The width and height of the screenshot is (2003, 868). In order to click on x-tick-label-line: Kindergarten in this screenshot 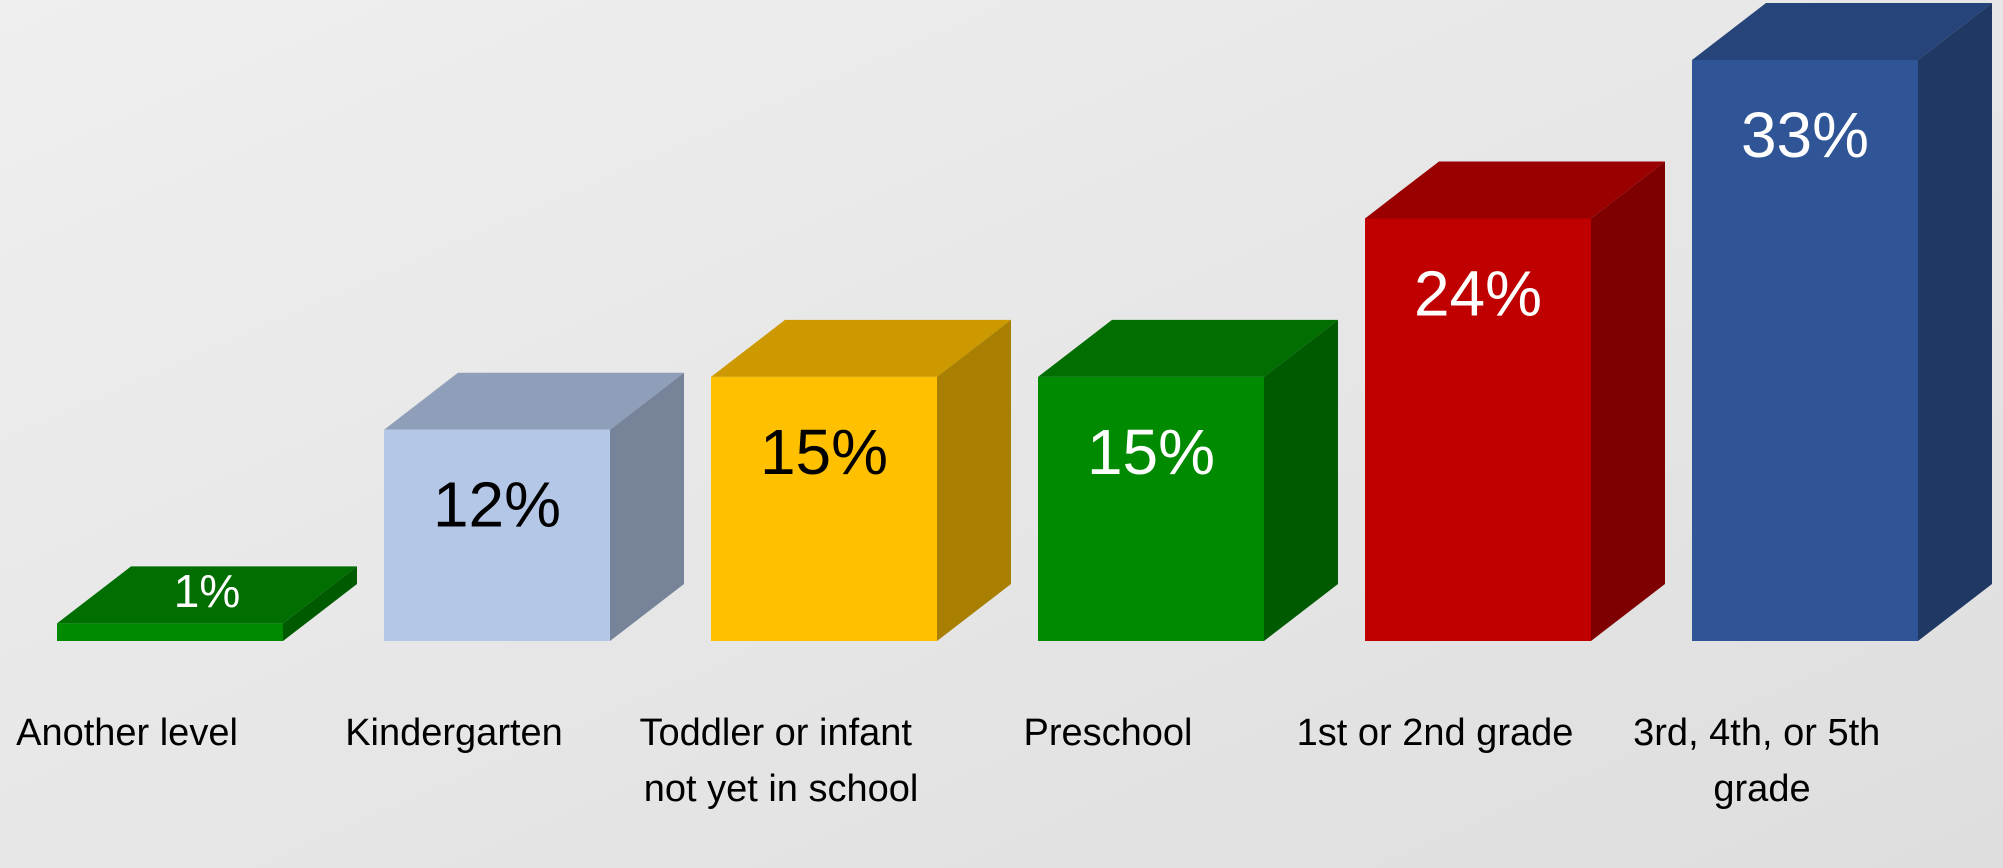, I will do `click(454, 733)`.